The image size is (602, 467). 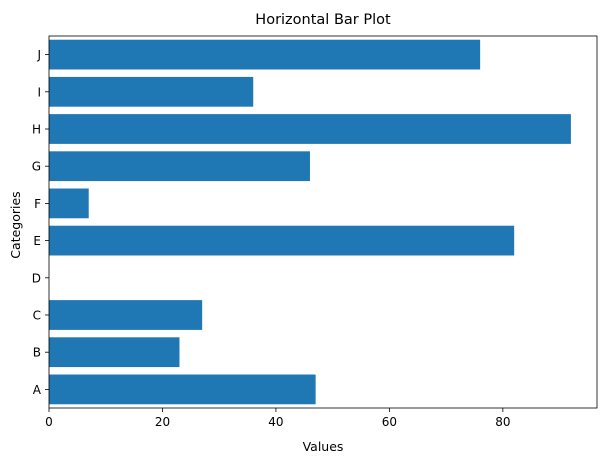 I want to click on bar-e, so click(x=282, y=240).